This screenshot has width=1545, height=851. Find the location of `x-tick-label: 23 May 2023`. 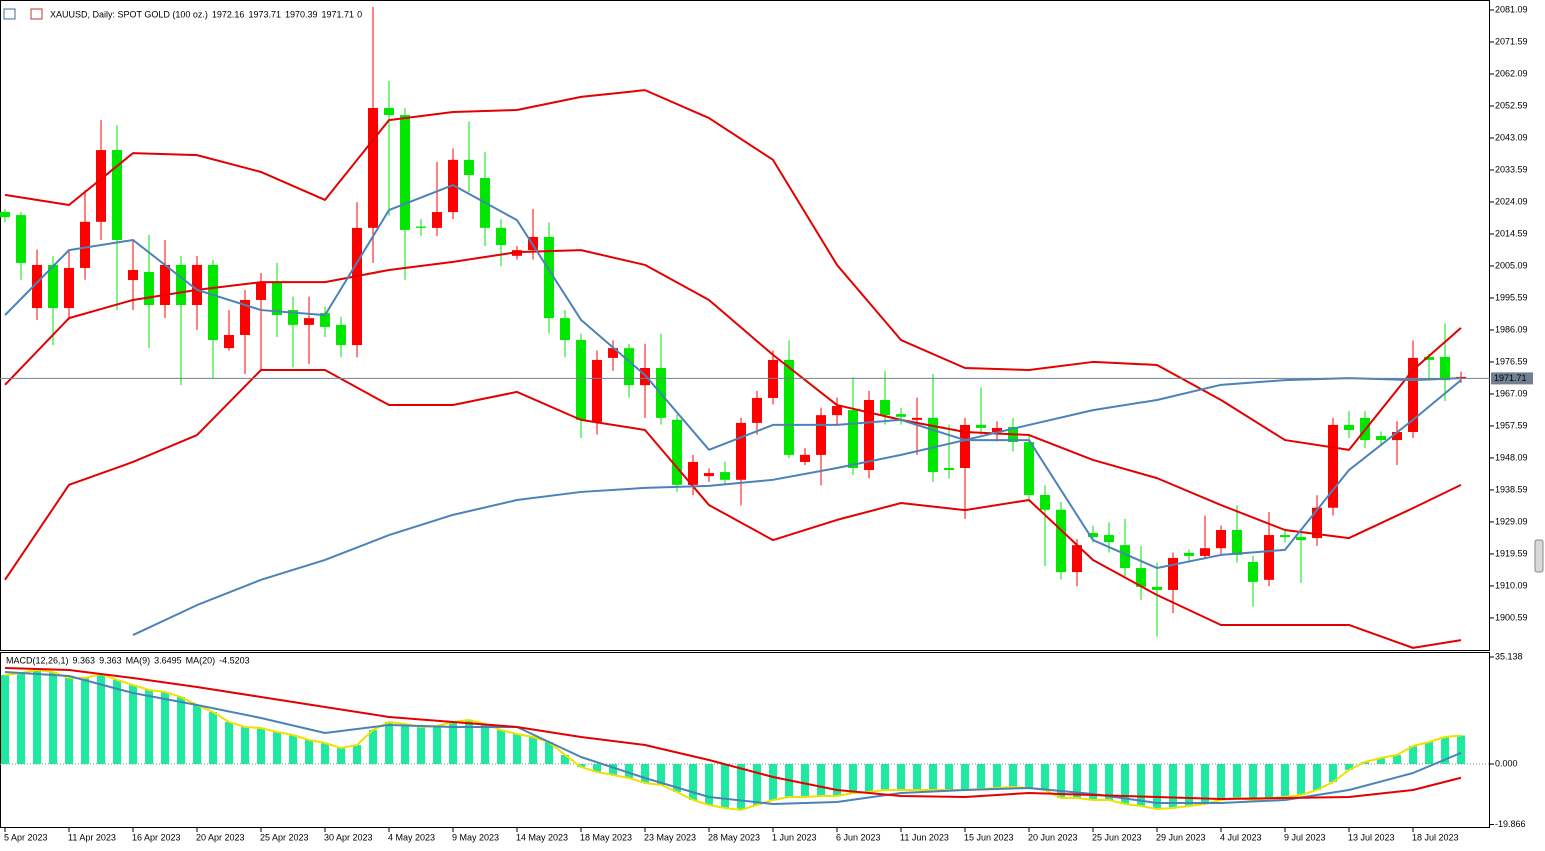

x-tick-label: 23 May 2023 is located at coordinates (670, 837).